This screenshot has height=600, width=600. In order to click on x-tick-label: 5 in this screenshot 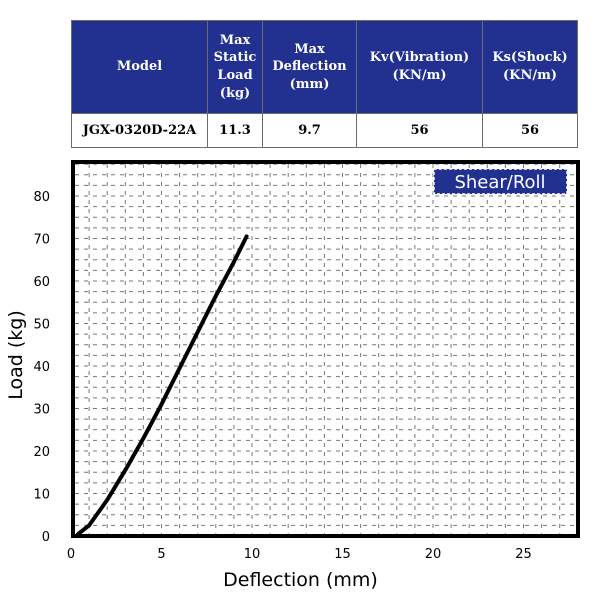, I will do `click(161, 554)`.